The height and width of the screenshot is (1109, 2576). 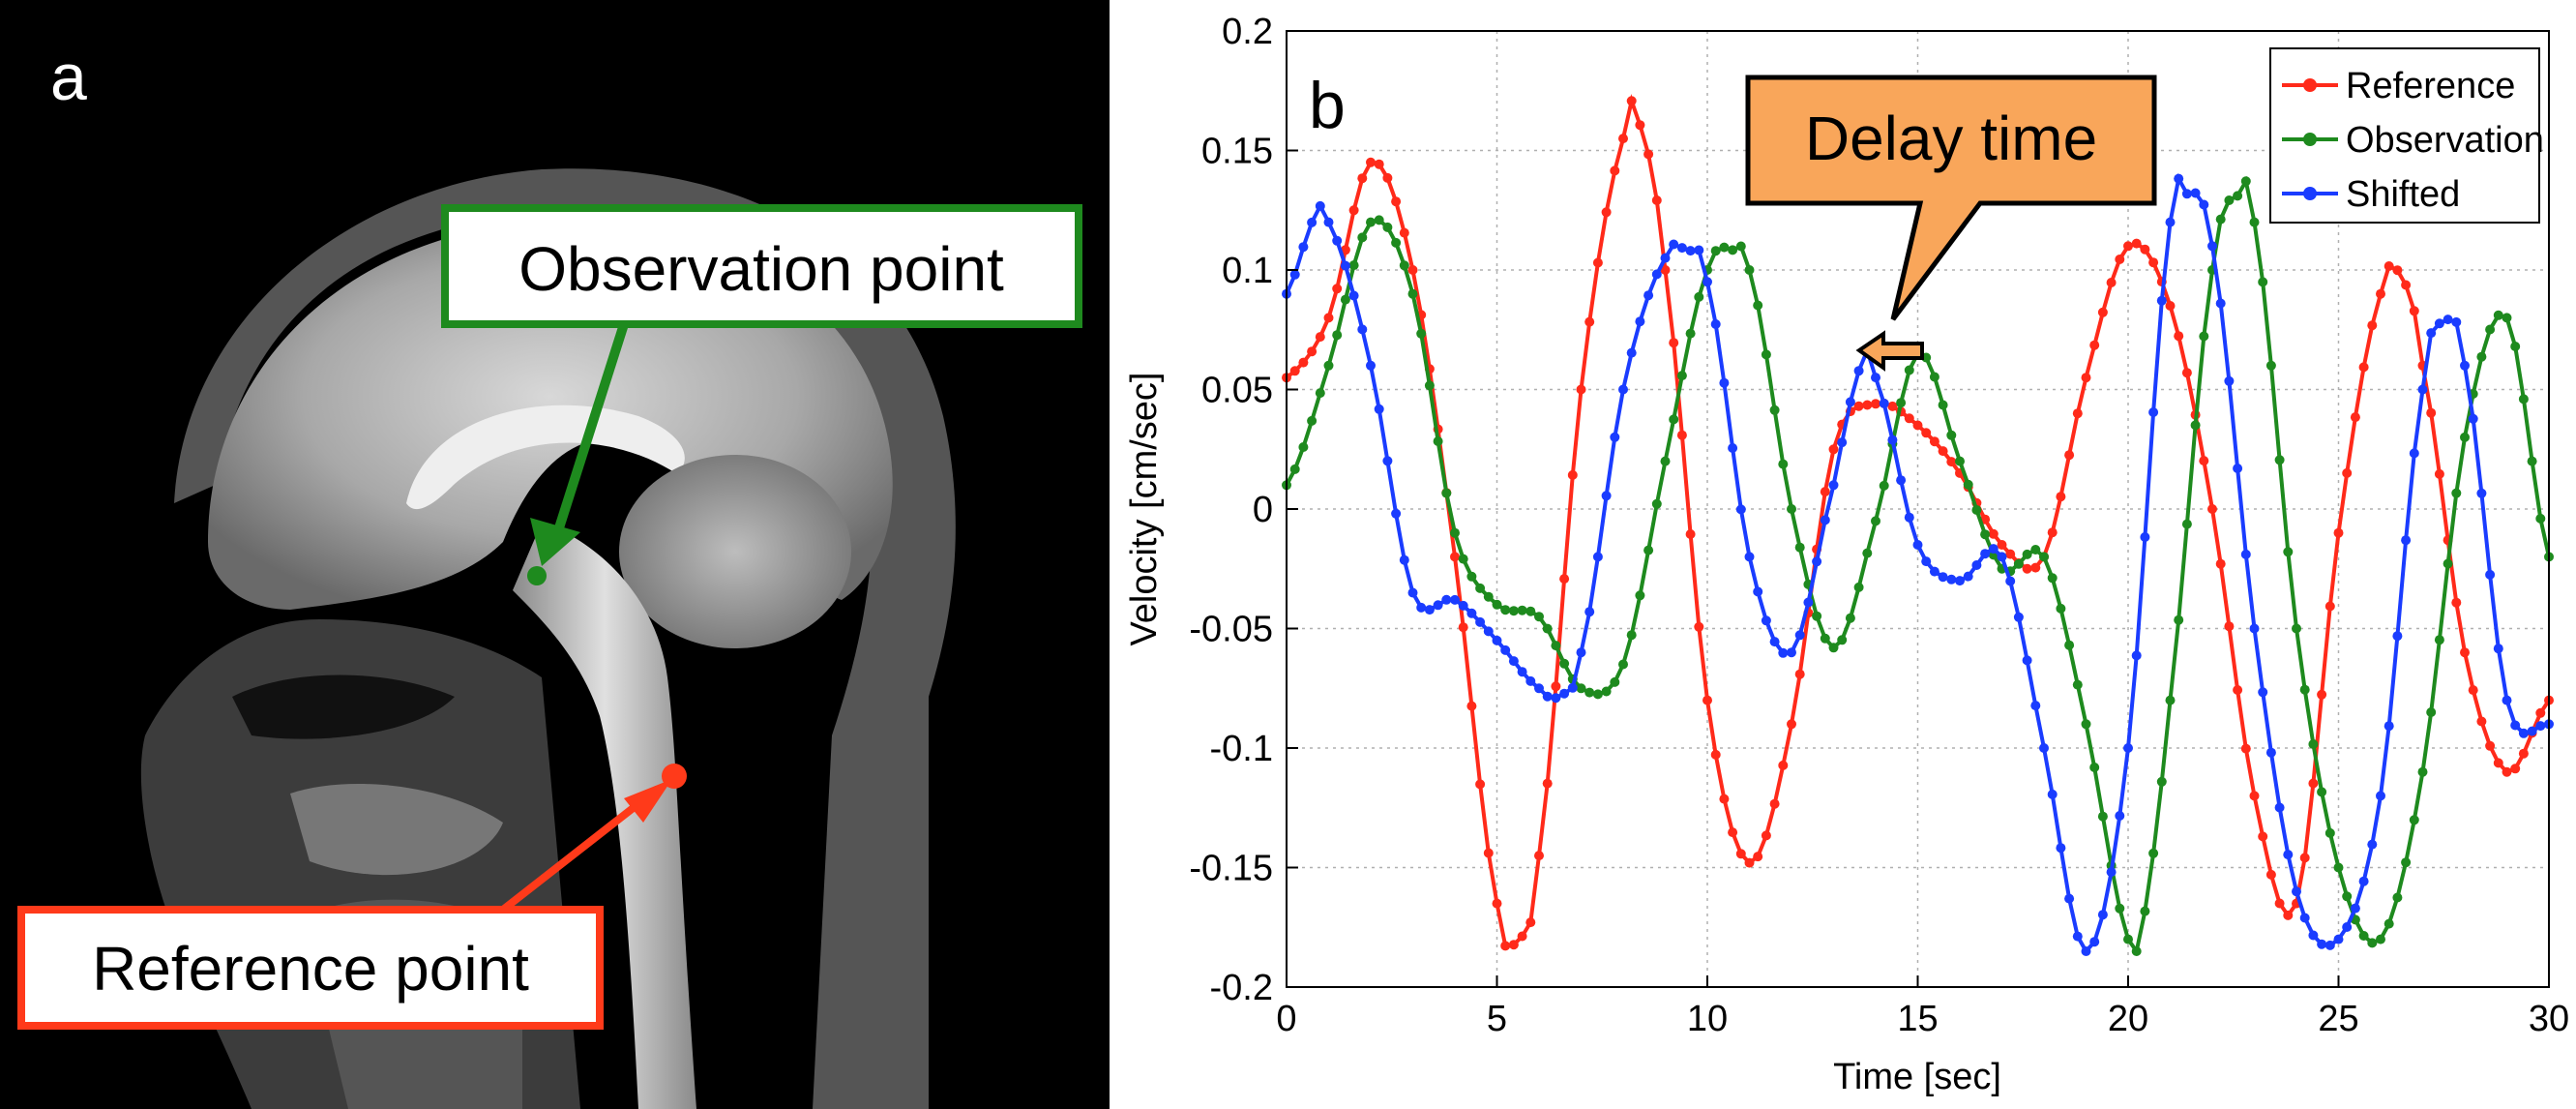 What do you see at coordinates (311, 968) in the screenshot?
I see `reference-label-box` at bounding box center [311, 968].